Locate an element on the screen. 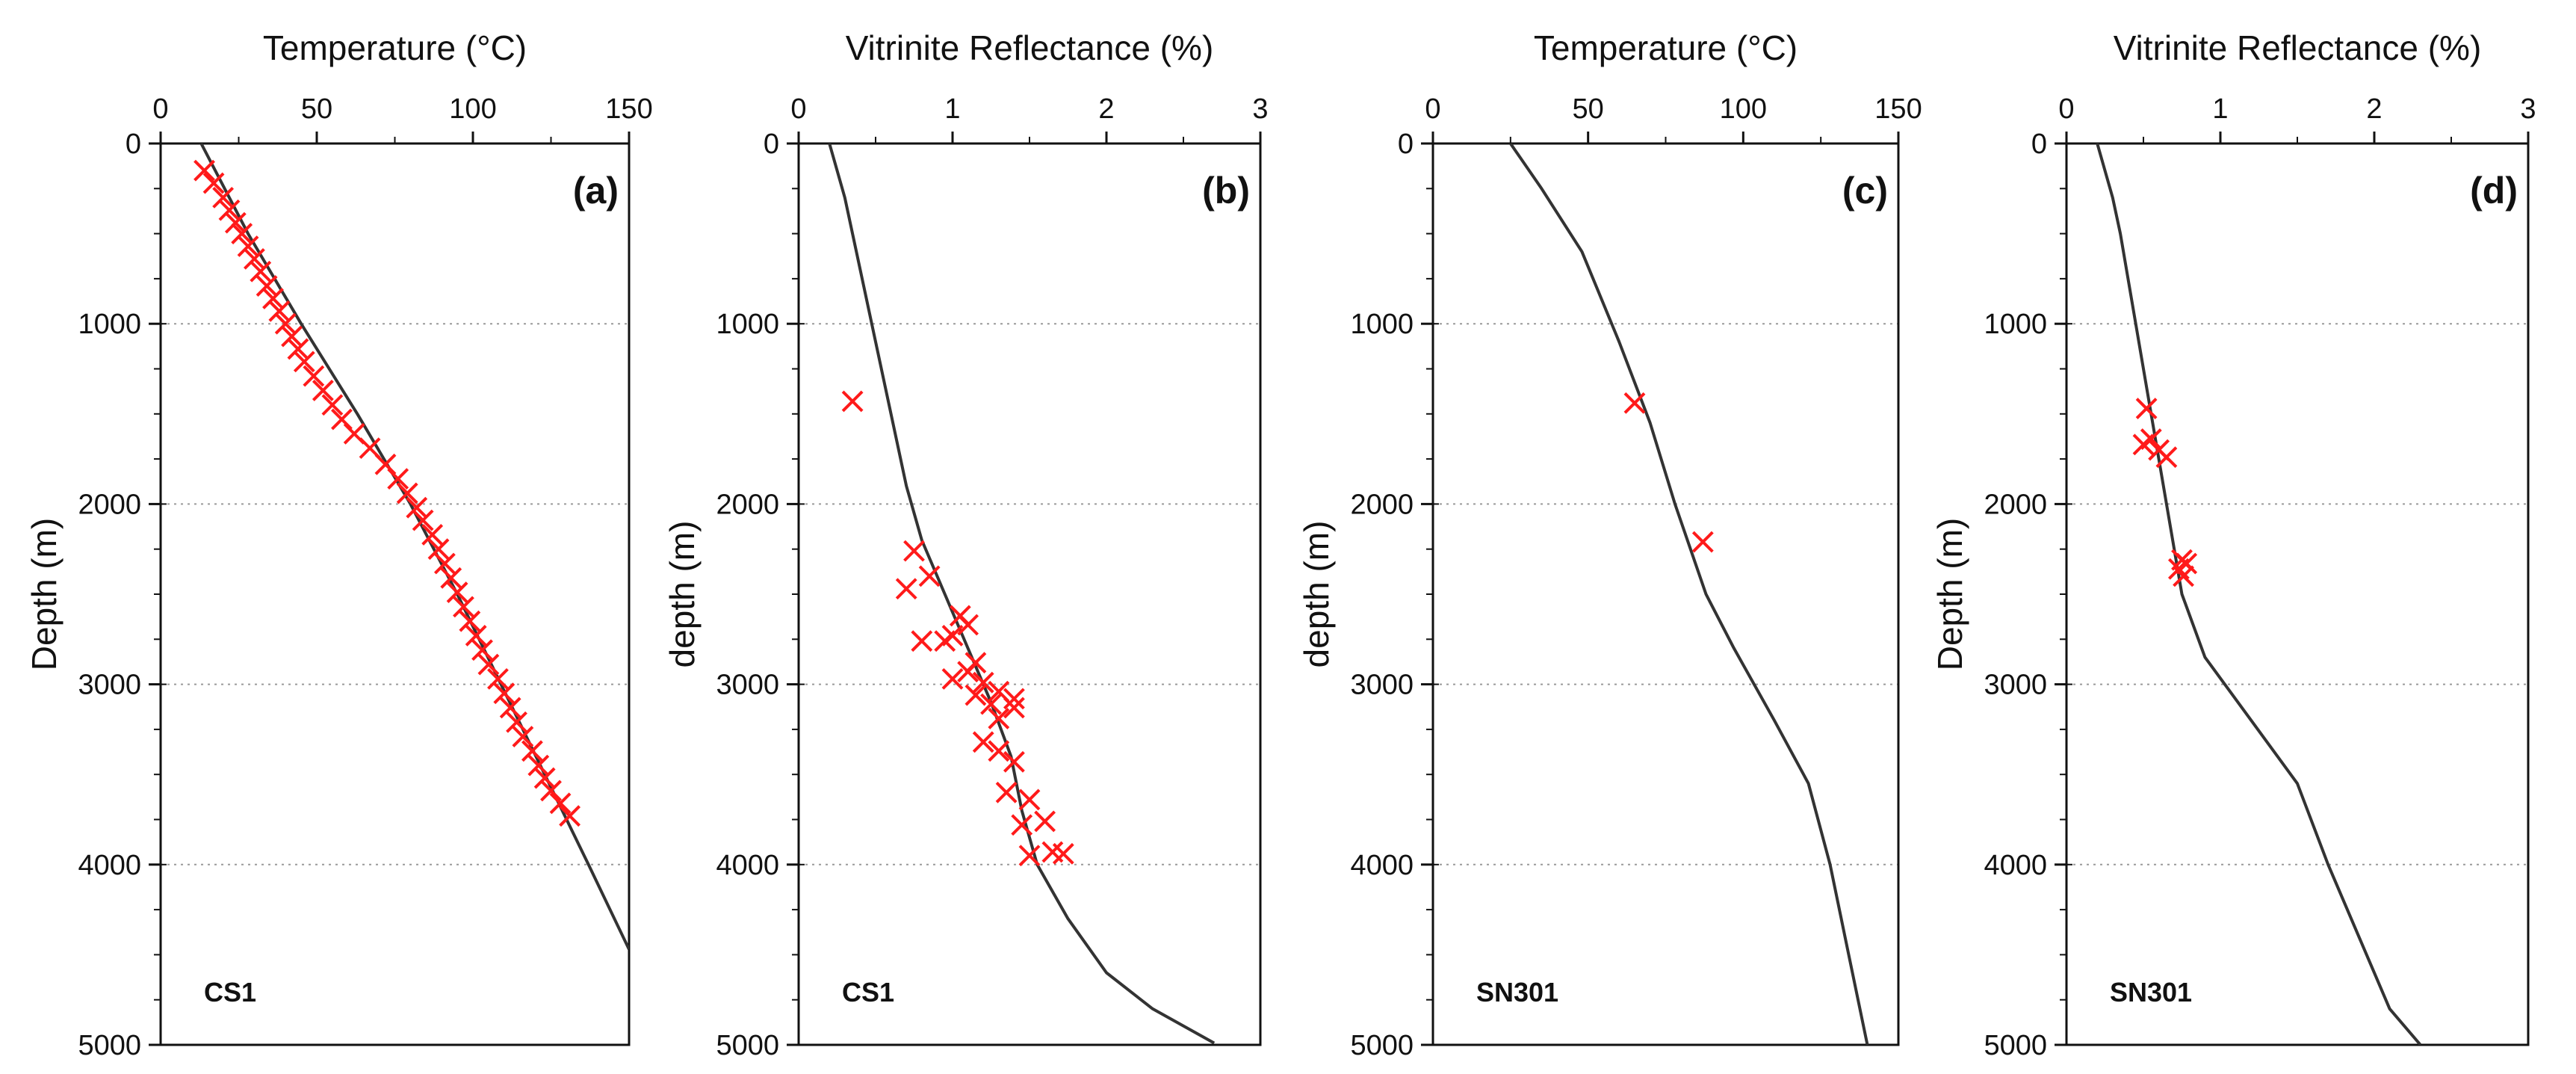  well-label: SN301 is located at coordinates (2151, 992).